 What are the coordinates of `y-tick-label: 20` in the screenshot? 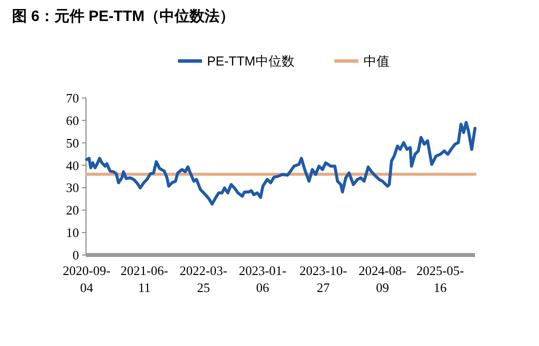 It's located at (72, 210).